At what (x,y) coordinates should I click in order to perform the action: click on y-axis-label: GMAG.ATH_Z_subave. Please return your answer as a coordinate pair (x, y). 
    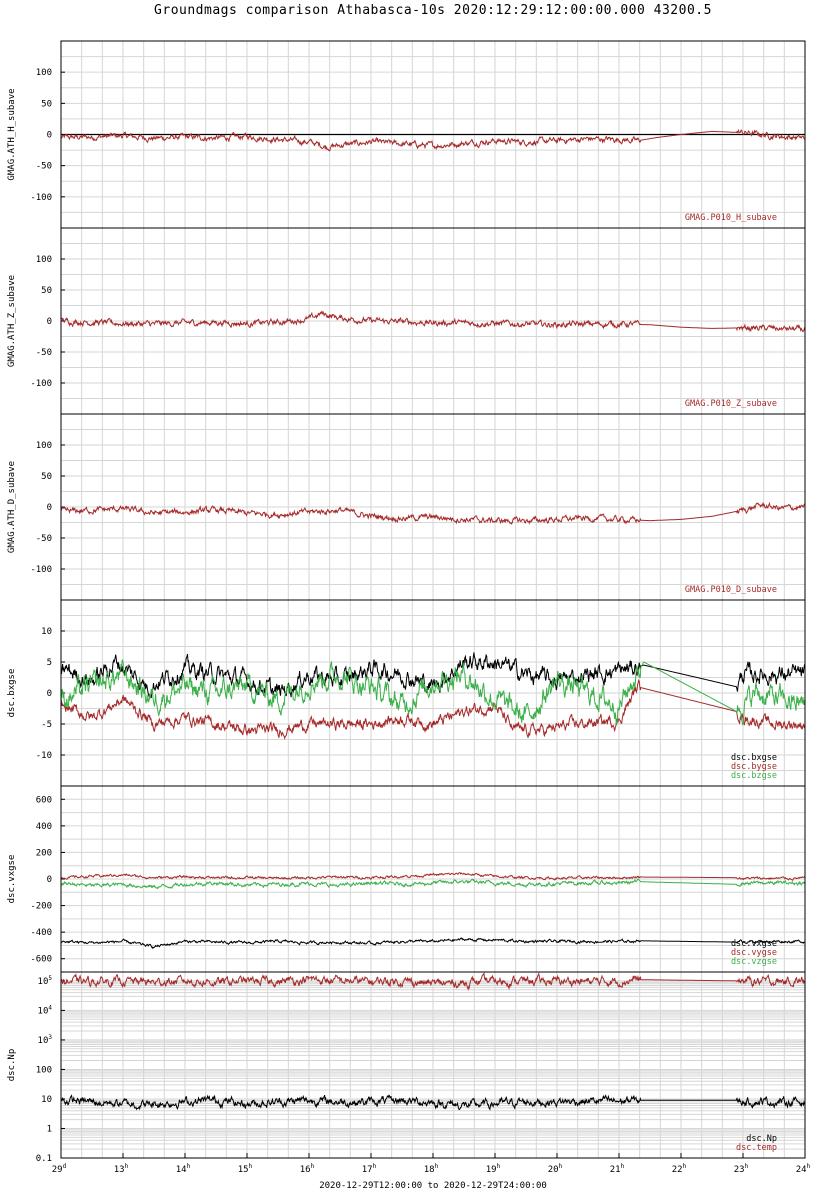
    Looking at the image, I should click on (12, 321).